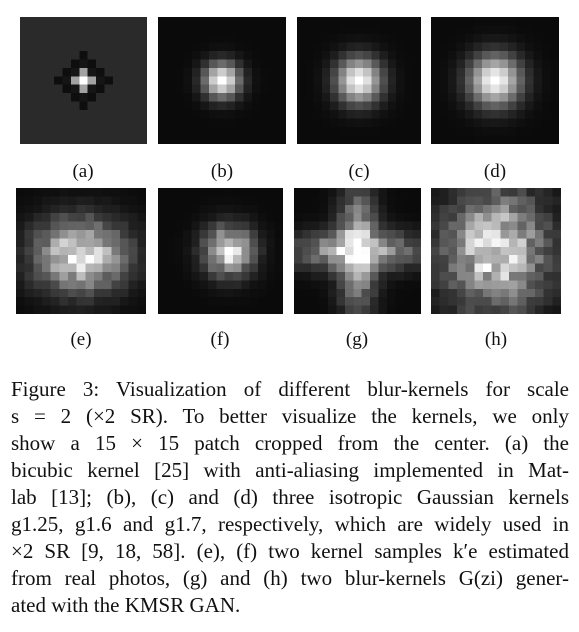 The height and width of the screenshot is (632, 579). I want to click on label-b: (b), so click(222, 171).